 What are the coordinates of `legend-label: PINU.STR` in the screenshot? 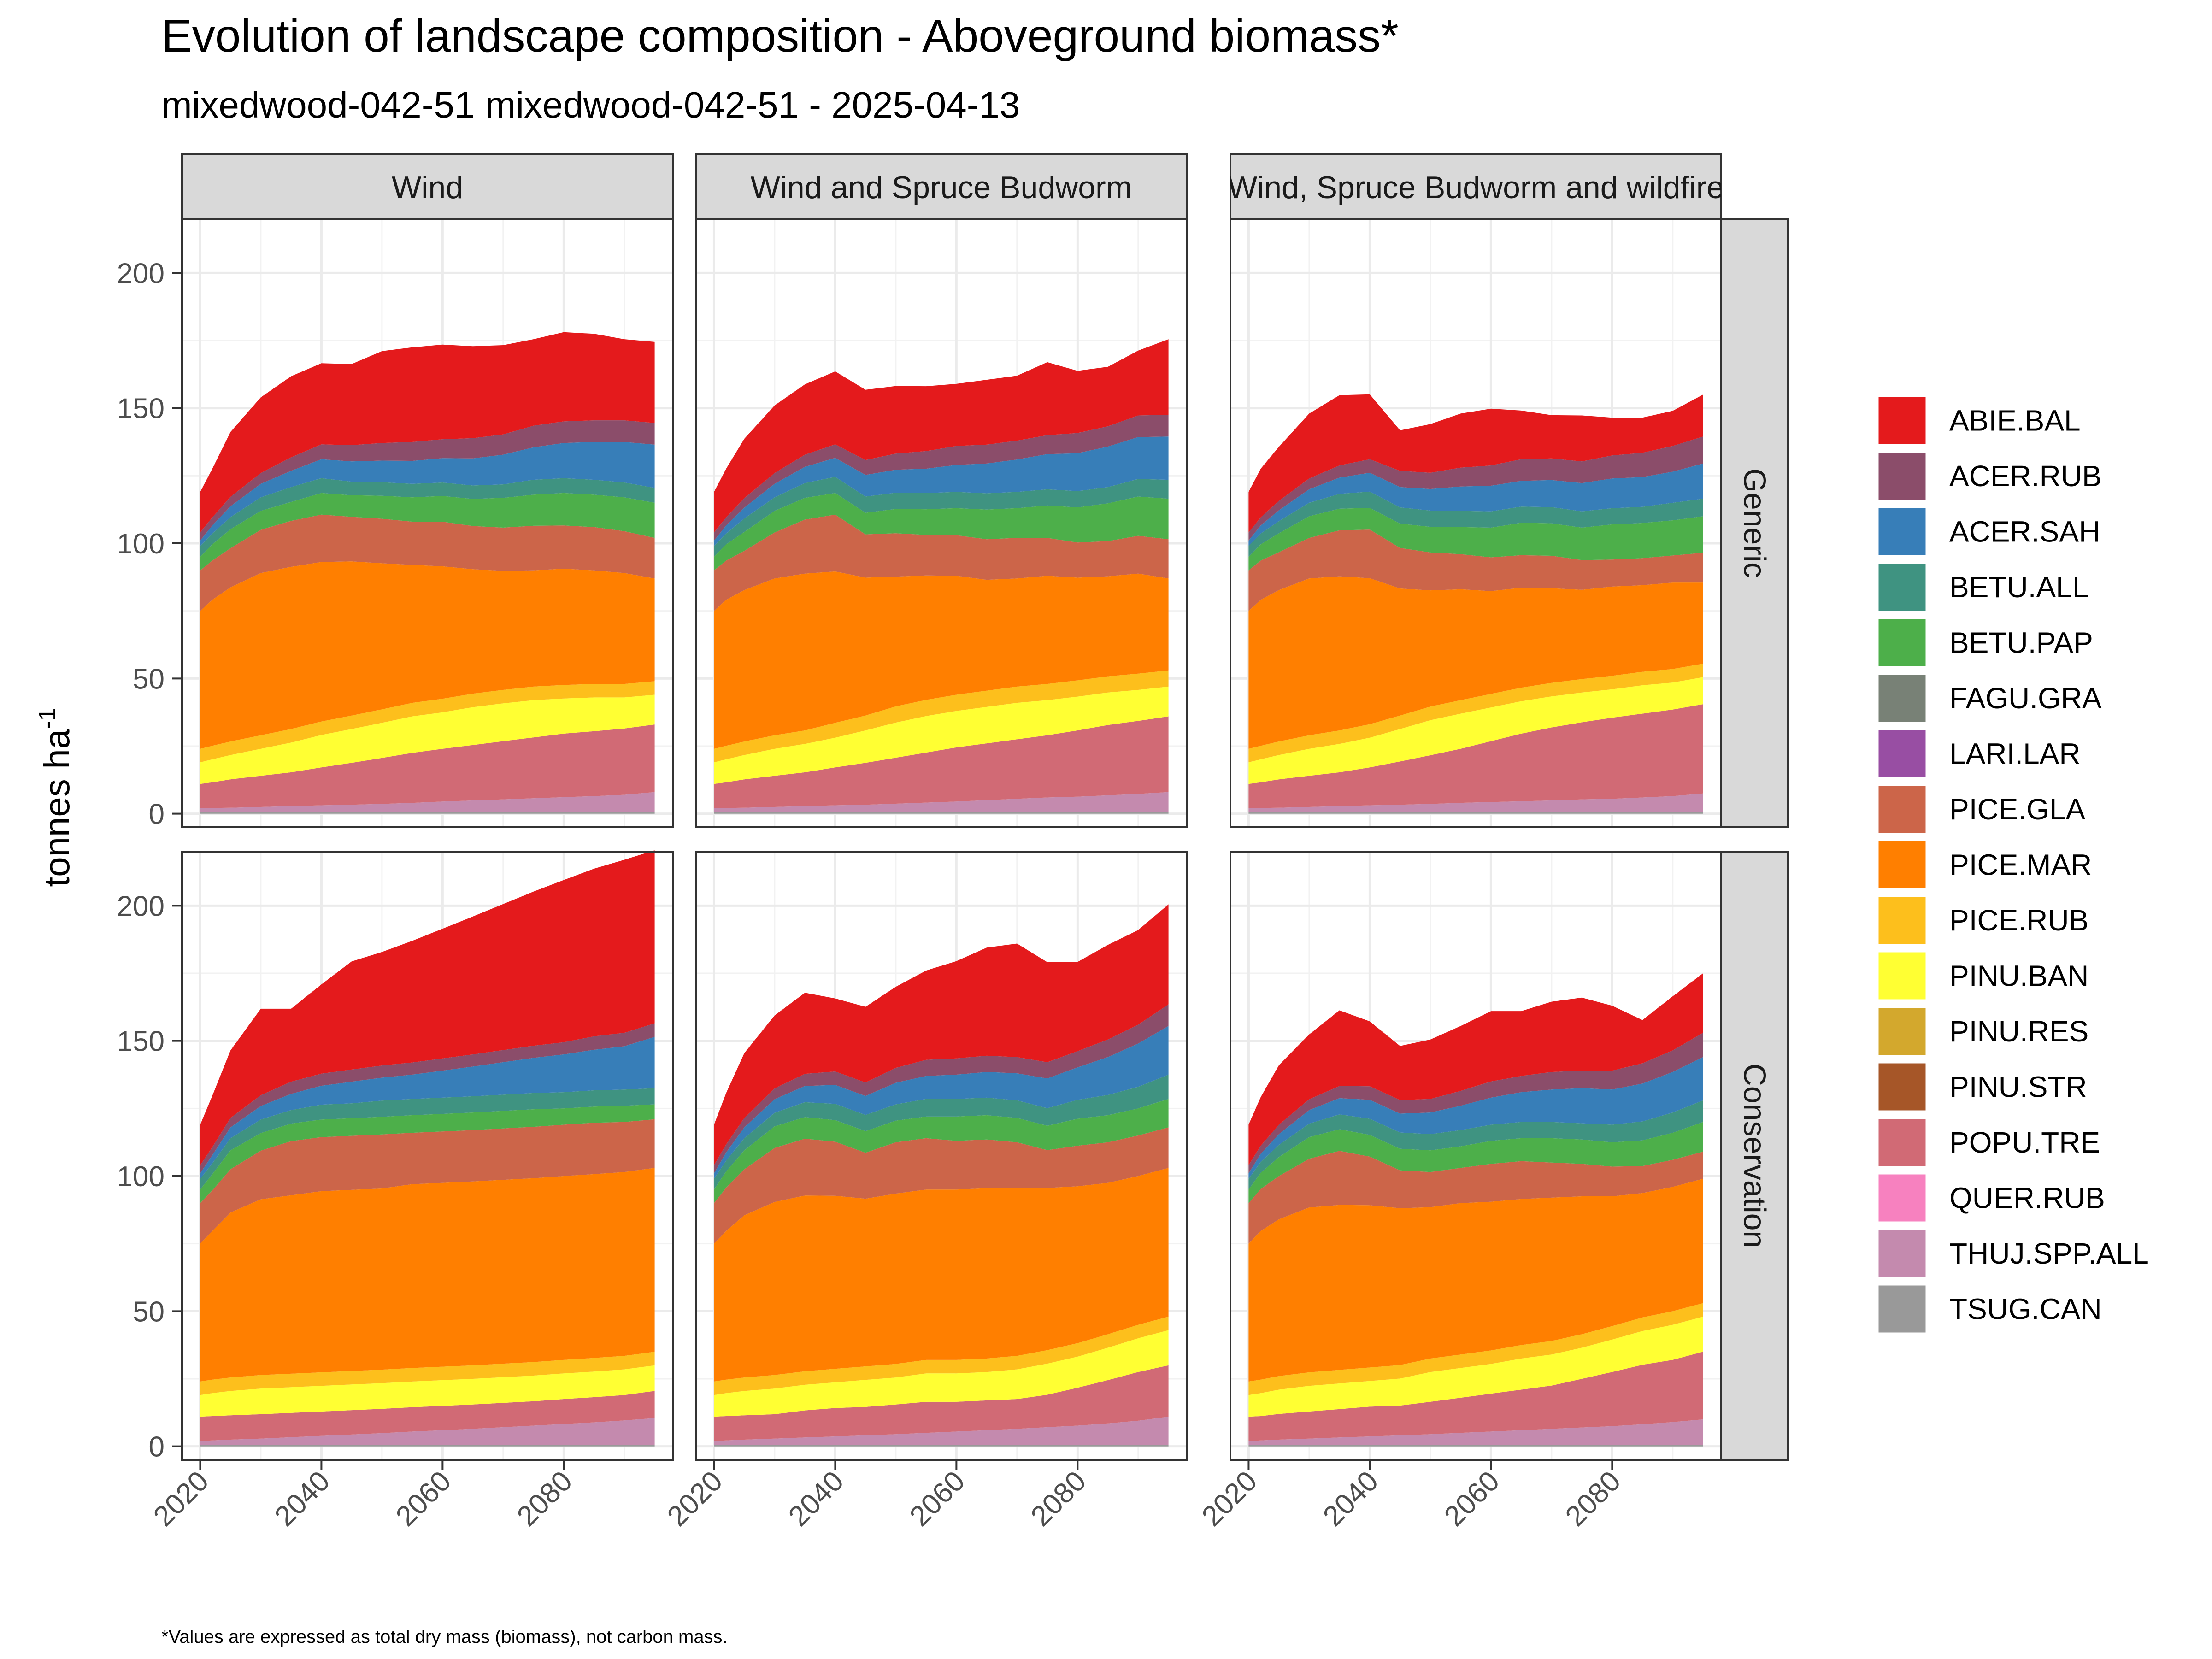 It's located at (2018, 1087).